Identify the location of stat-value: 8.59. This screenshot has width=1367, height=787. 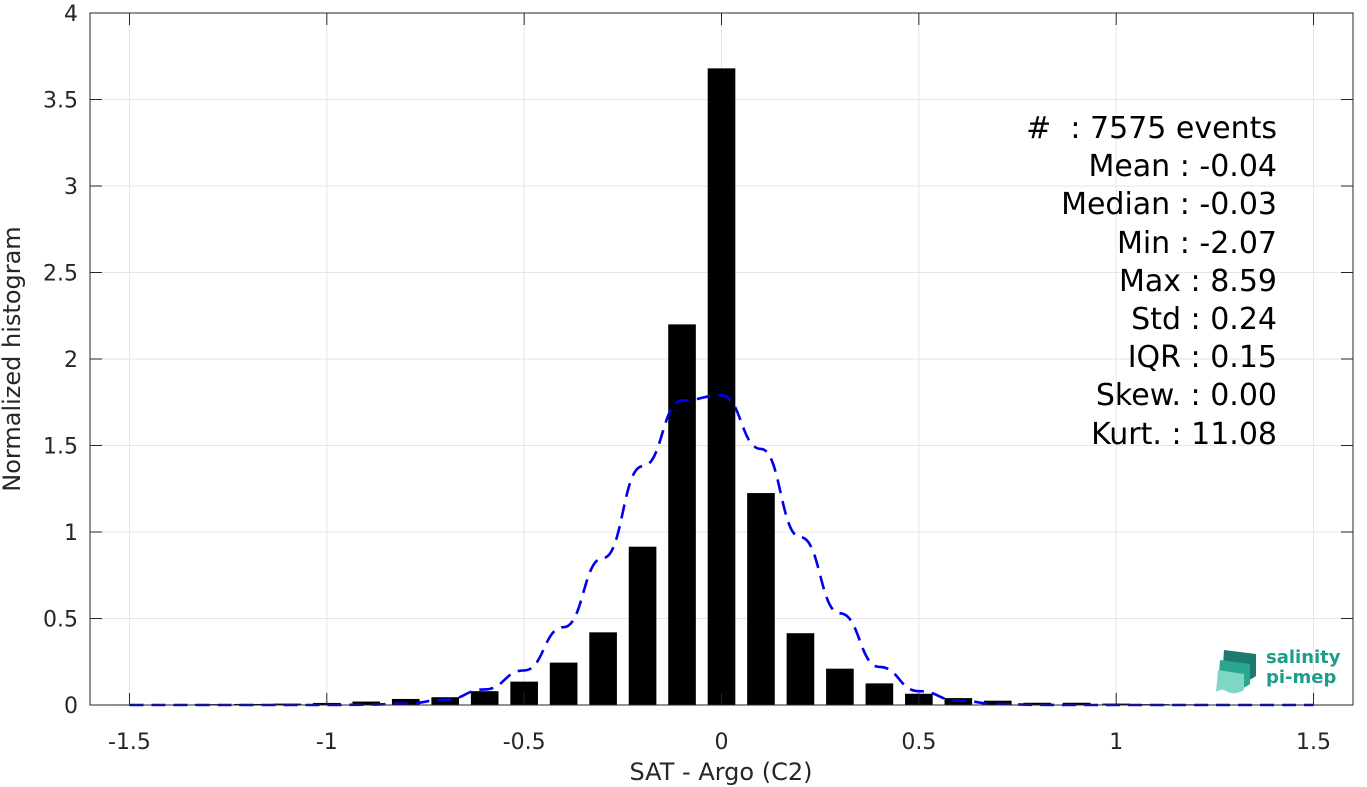
(1243, 281).